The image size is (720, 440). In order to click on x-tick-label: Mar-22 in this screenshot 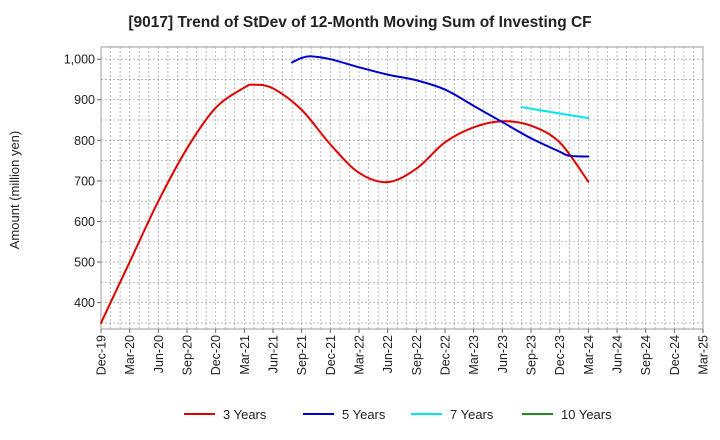, I will do `click(360, 355)`.